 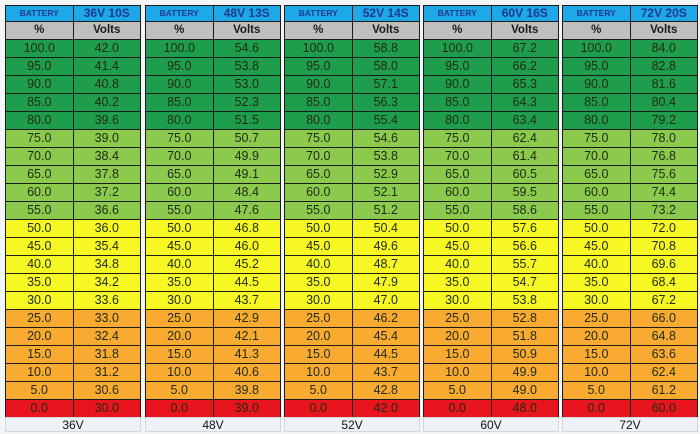 I want to click on volts-cell: 72.0, so click(x=663, y=228).